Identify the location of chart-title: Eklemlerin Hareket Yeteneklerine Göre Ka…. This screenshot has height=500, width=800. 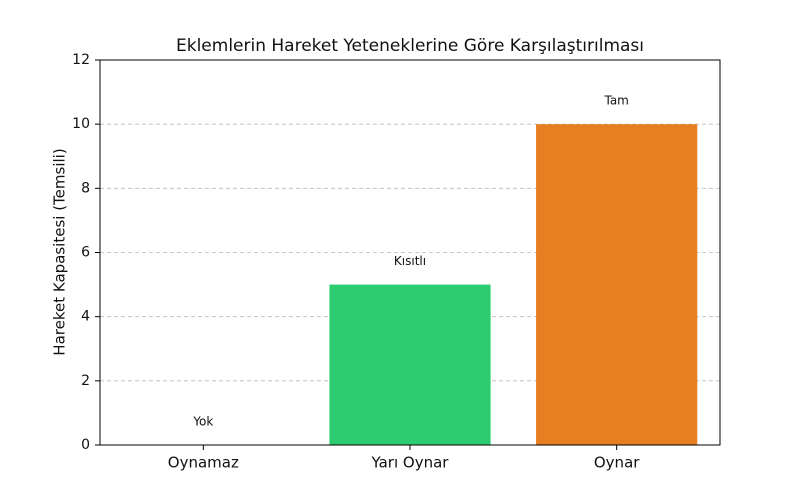
(410, 46).